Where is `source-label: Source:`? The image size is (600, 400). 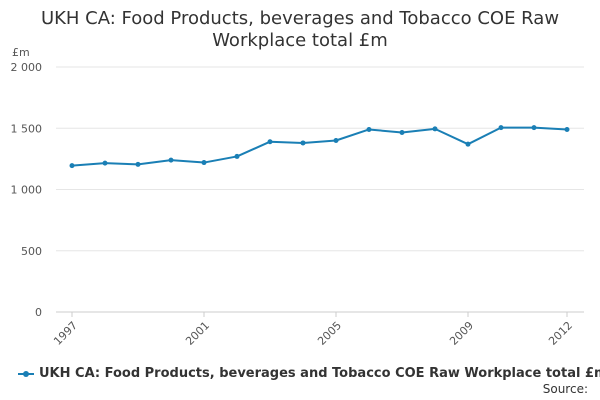 source-label: Source: is located at coordinates (565, 389).